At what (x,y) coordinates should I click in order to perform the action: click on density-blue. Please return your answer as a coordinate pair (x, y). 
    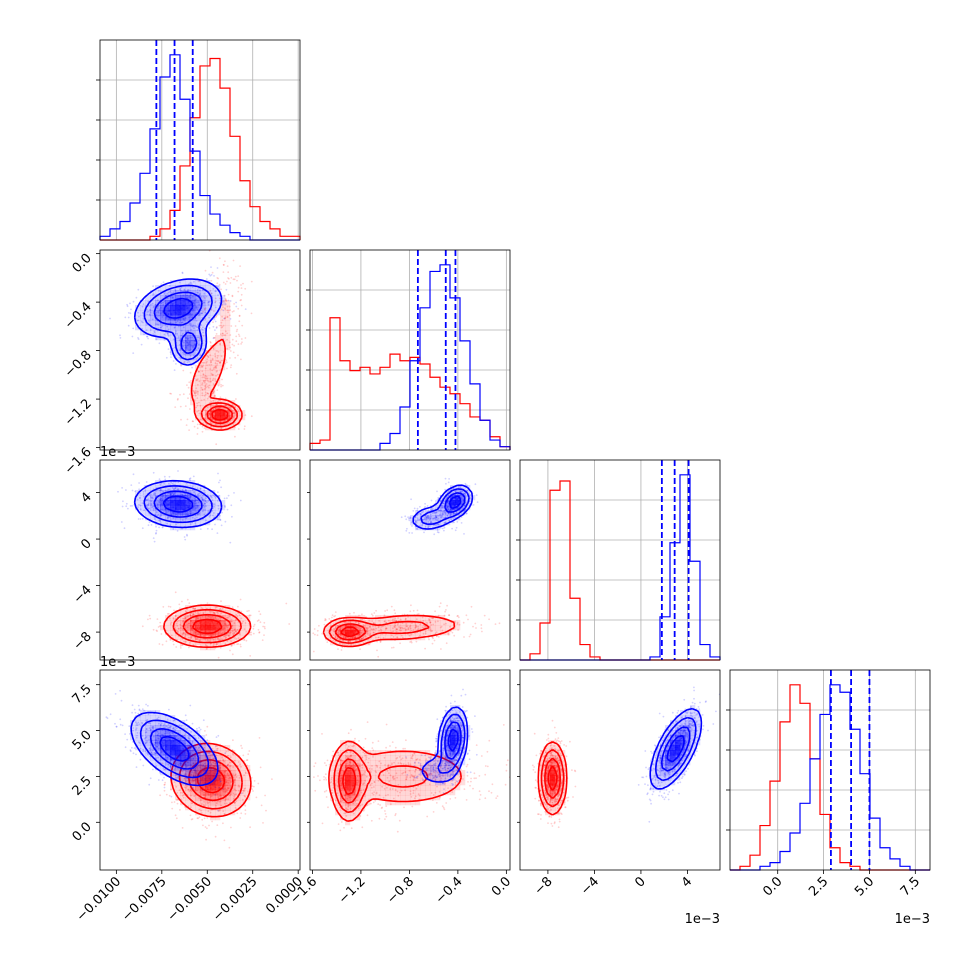
    Looking at the image, I should click on (175, 748).